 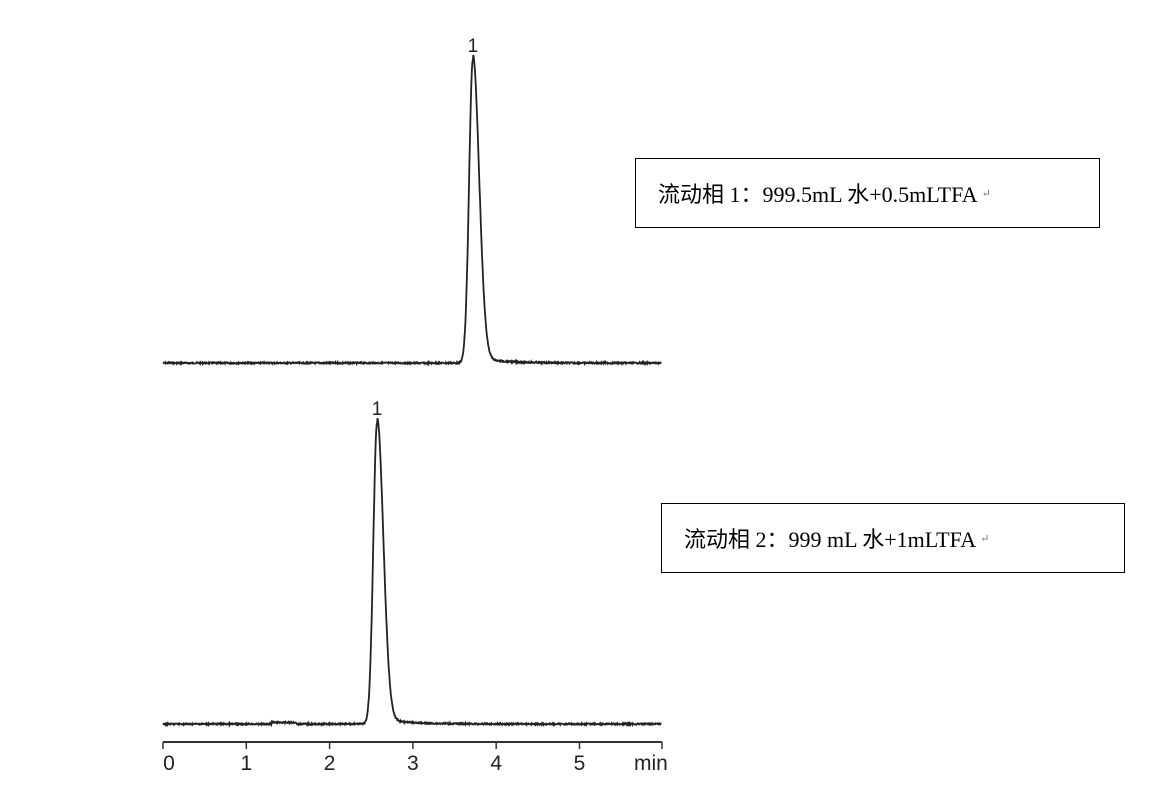 What do you see at coordinates (169, 763) in the screenshot?
I see `x-tick-label: 0` at bounding box center [169, 763].